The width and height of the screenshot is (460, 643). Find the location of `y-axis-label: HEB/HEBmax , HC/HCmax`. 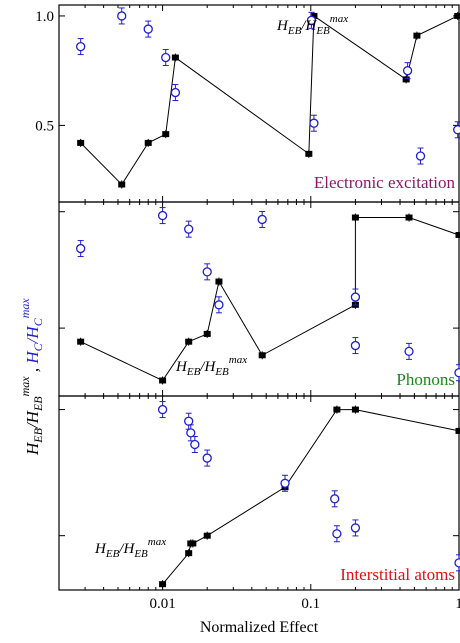

y-axis-label: HEB/HEBmax , HC/HCmax is located at coordinates (31, 377).